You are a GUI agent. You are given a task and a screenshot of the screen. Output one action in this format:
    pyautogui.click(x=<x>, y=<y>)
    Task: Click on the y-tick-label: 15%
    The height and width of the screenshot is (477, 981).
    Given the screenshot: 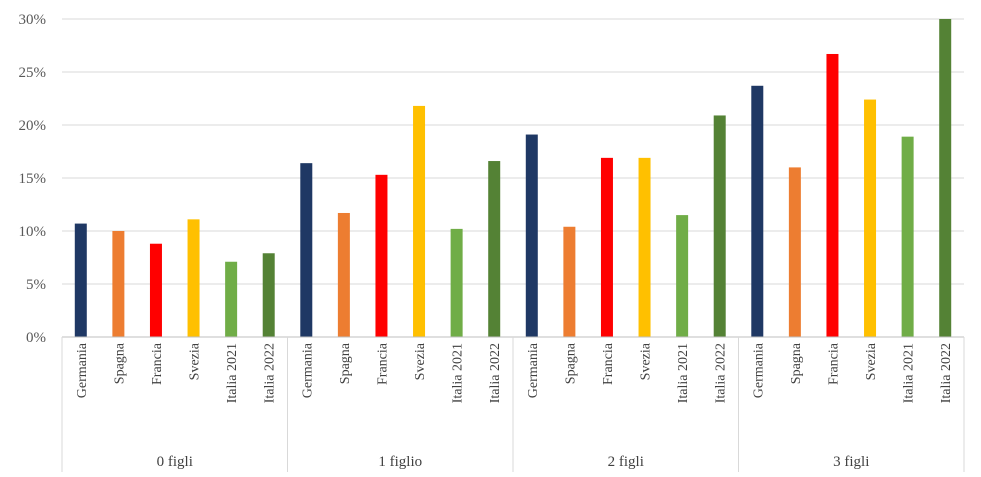 What is the action you would take?
    pyautogui.click(x=33, y=179)
    